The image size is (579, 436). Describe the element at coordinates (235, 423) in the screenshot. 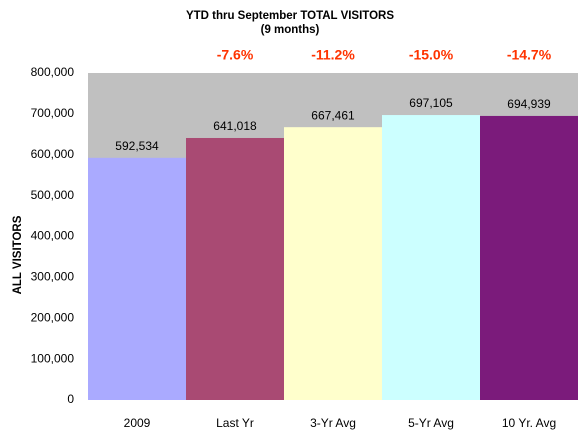

I see `x-tick-label: Last Yr` at that location.